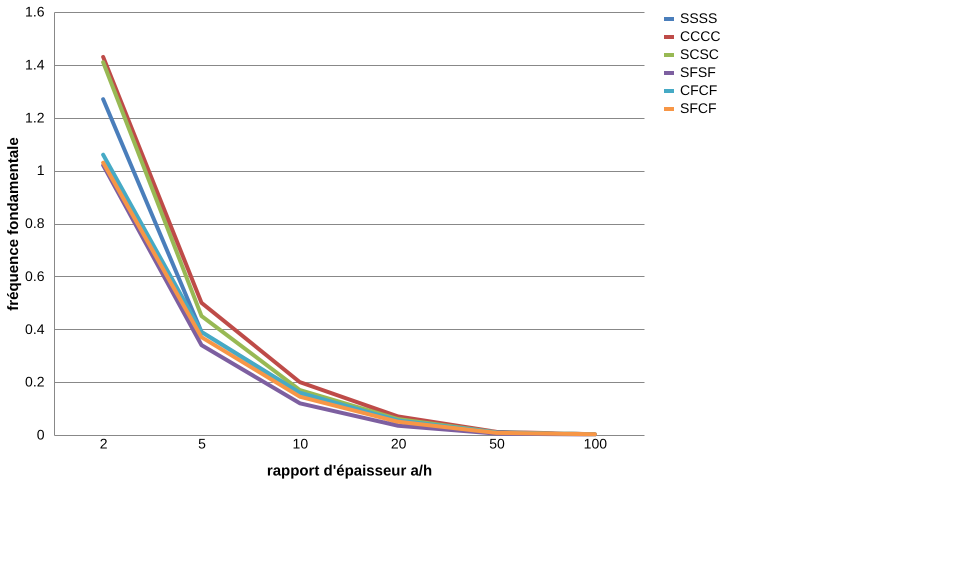 The image size is (958, 579). Describe the element at coordinates (300, 444) in the screenshot. I see `x-tick-label: 10` at that location.